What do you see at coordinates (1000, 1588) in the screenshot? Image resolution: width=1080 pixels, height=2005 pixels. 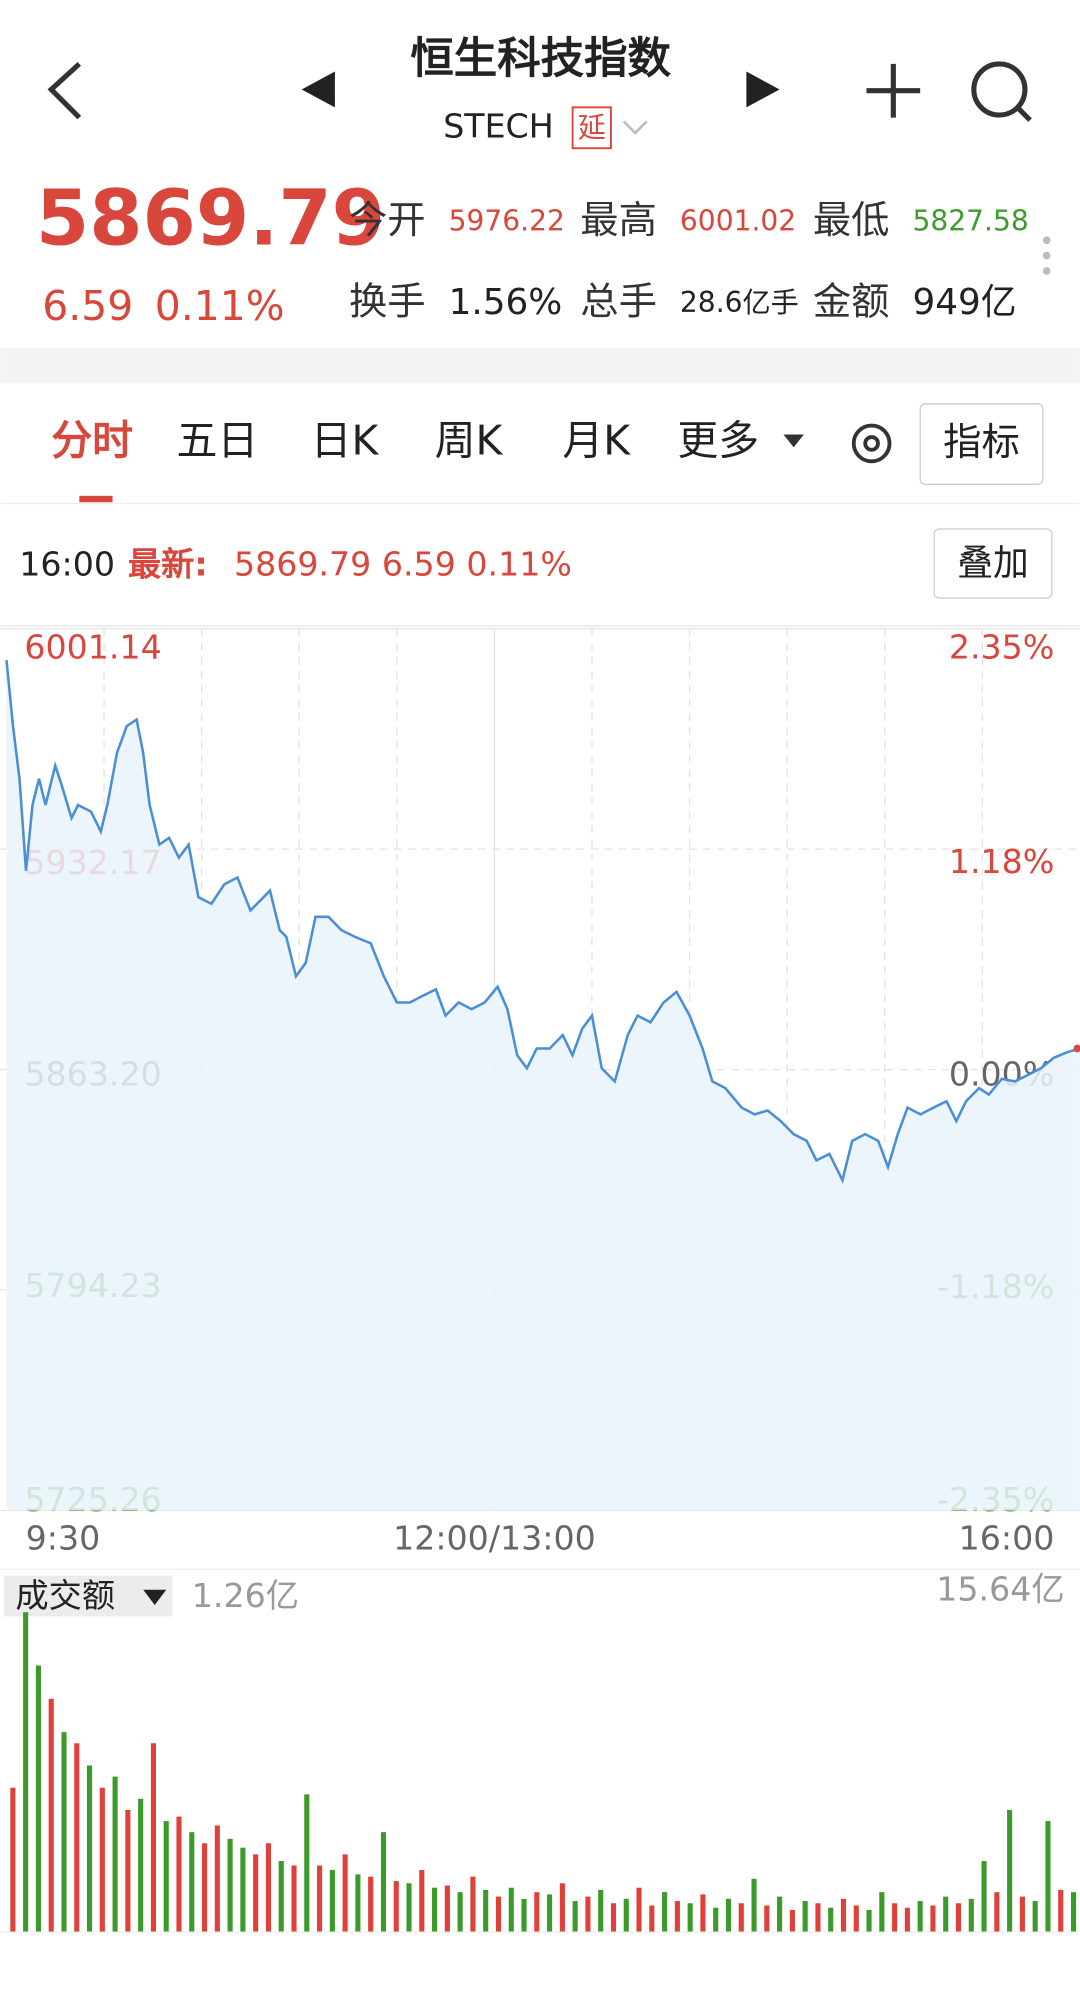 I see `volume-max: 15.64亿` at bounding box center [1000, 1588].